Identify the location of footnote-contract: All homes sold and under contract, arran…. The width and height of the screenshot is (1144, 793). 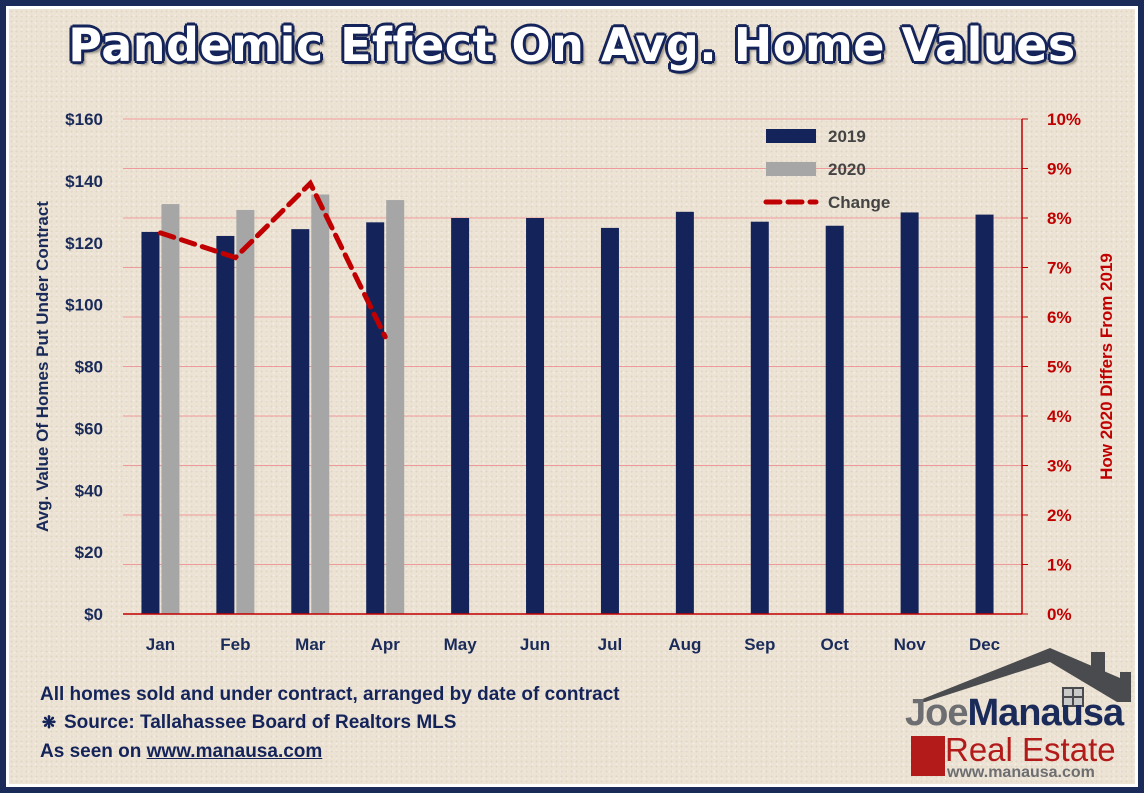
(330, 694).